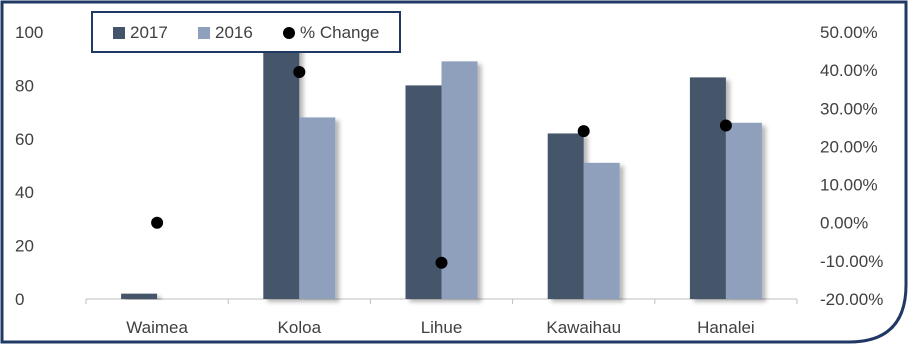 This screenshot has height=352, width=909. What do you see at coordinates (29, 32) in the screenshot?
I see `y-axis-tick-label: 100` at bounding box center [29, 32].